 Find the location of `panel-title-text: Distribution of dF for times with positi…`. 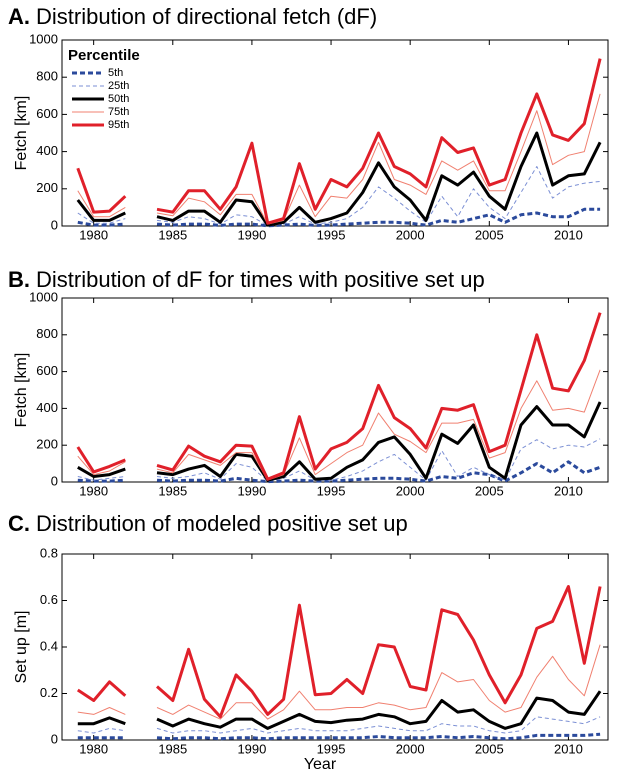

panel-title-text: Distribution of dF for times with positi… is located at coordinates (260, 279).